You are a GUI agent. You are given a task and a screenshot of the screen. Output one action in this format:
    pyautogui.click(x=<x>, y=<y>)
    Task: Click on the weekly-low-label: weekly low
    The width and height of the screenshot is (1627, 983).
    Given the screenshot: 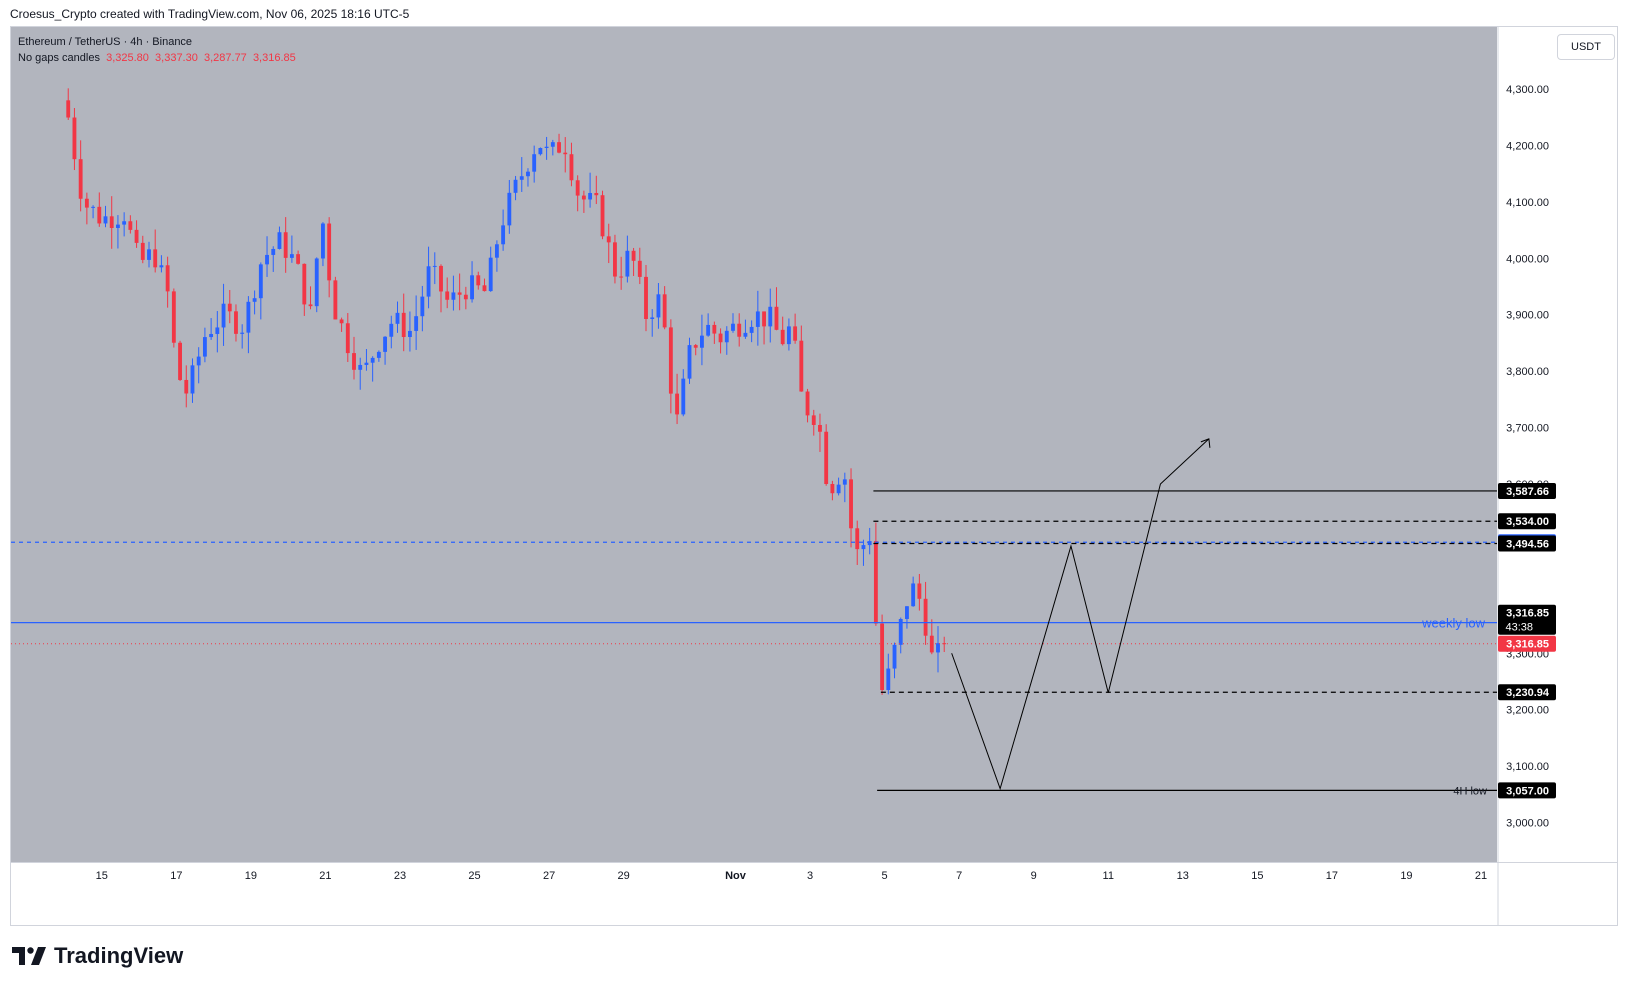 What is the action you would take?
    pyautogui.click(x=1453, y=623)
    